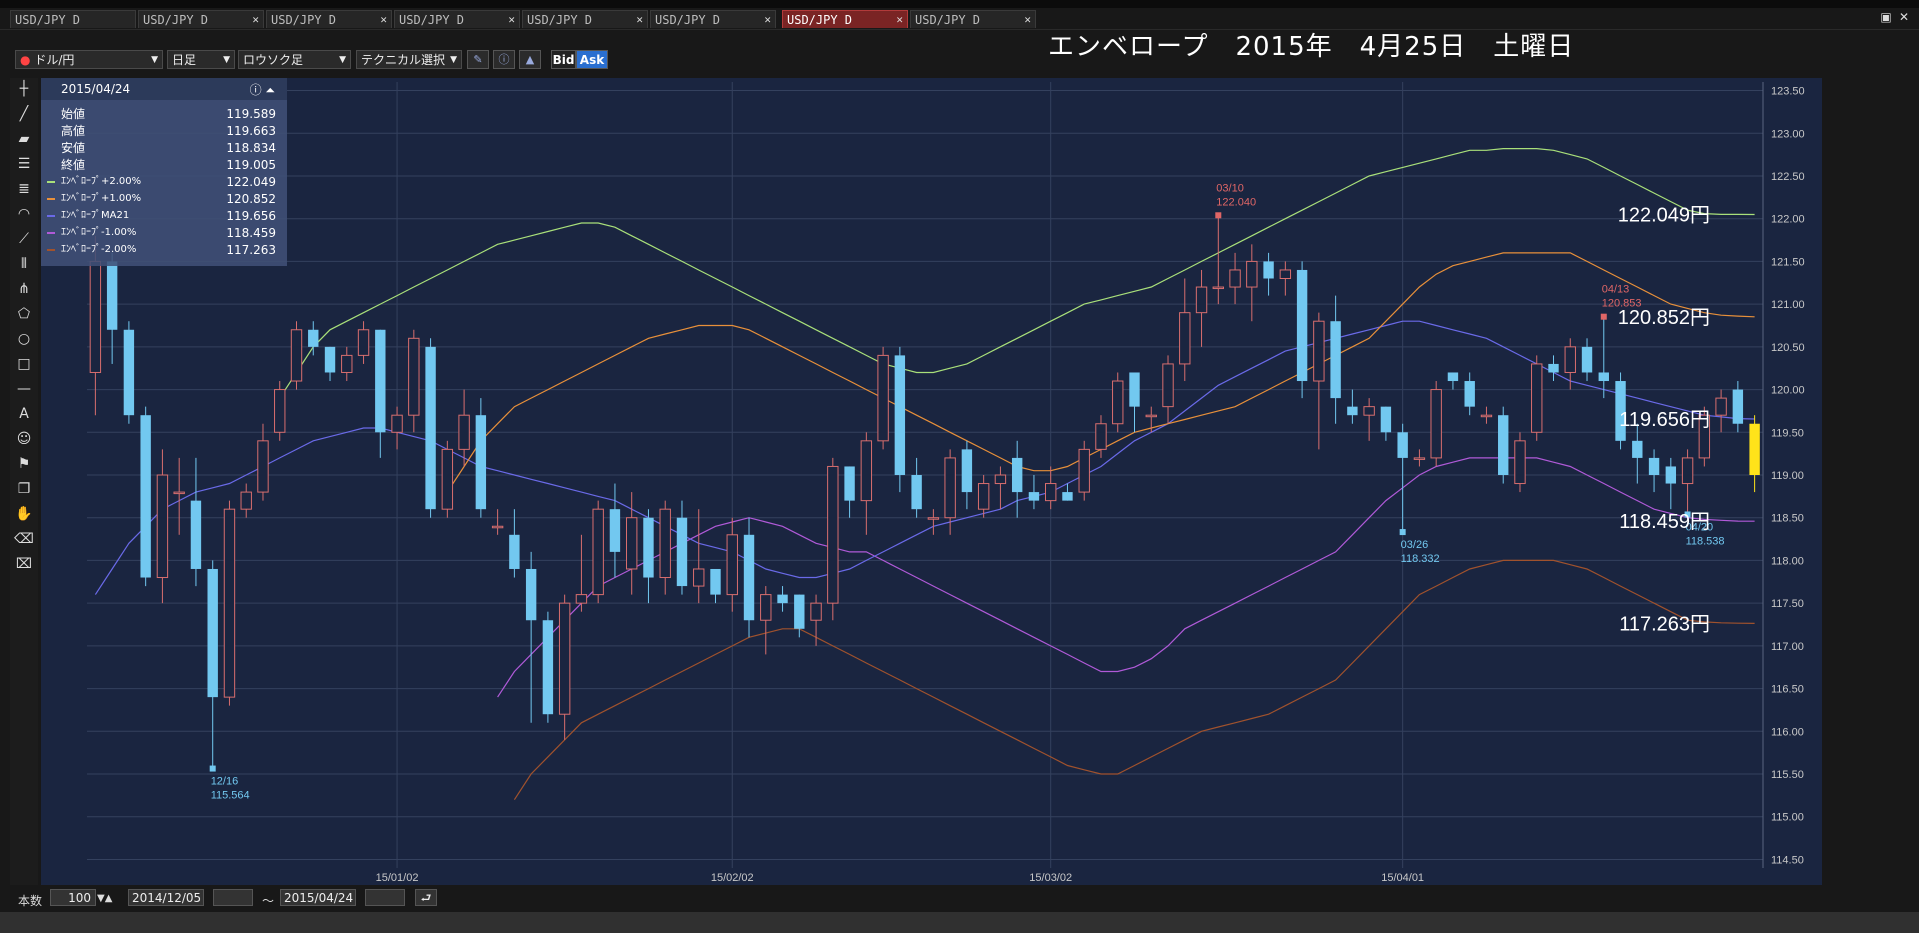  I want to click on x-tick-label: 15/04/01, so click(1402, 878).